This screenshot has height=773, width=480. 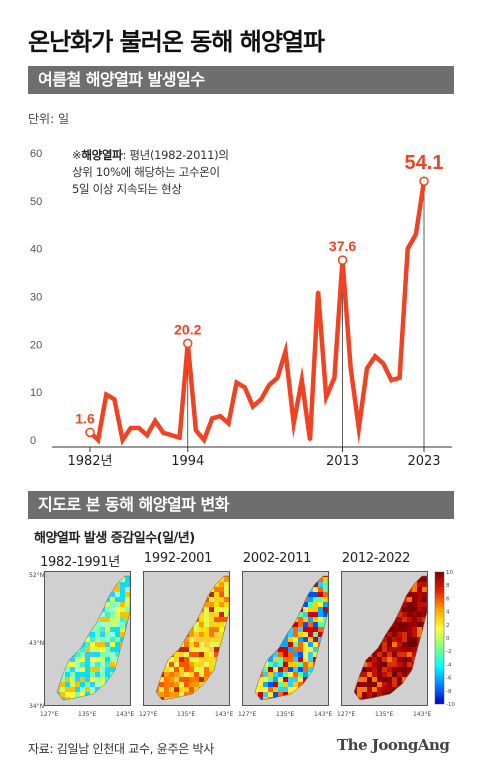 What do you see at coordinates (87, 714) in the screenshot?
I see `lon-tick-135-a: 135°E` at bounding box center [87, 714].